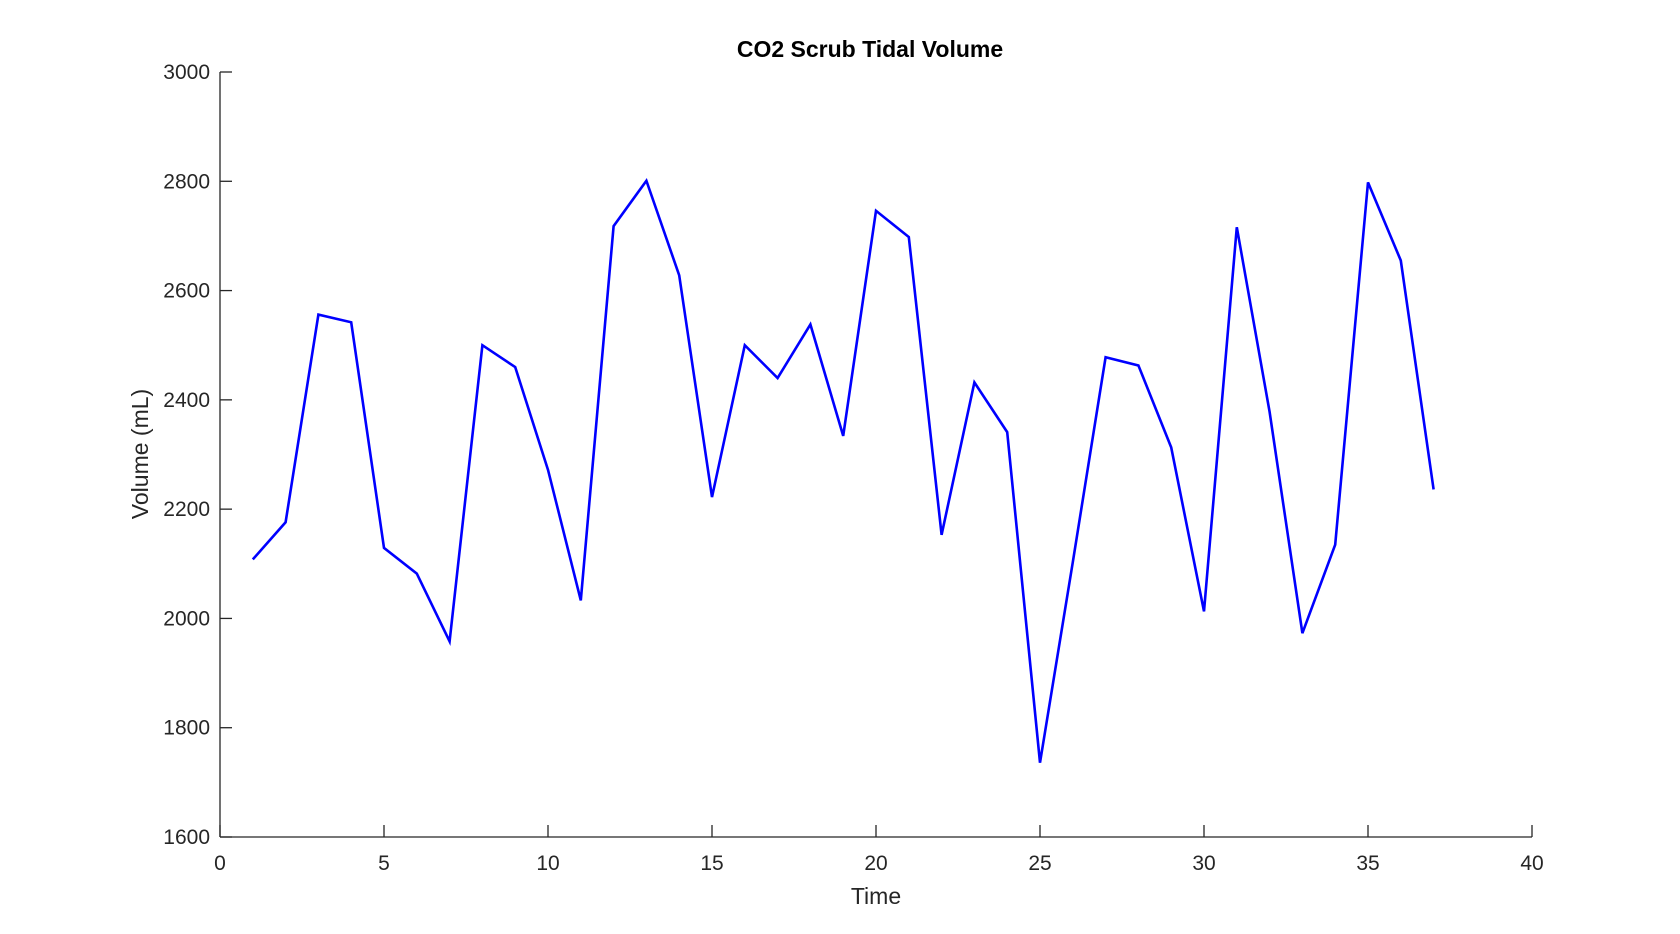 The height and width of the screenshot is (934, 1680). What do you see at coordinates (1367, 863) in the screenshot?
I see `x-tick-label: 35` at bounding box center [1367, 863].